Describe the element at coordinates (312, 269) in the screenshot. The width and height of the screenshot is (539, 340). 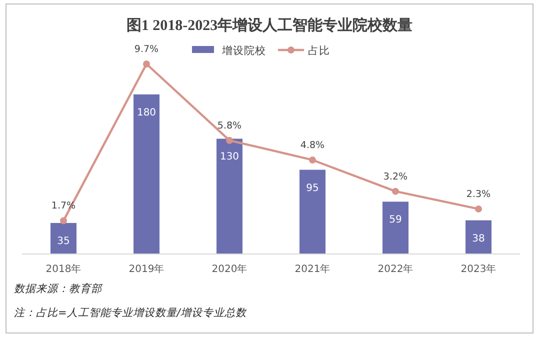
I see `x-tick-label: 2021年` at that location.